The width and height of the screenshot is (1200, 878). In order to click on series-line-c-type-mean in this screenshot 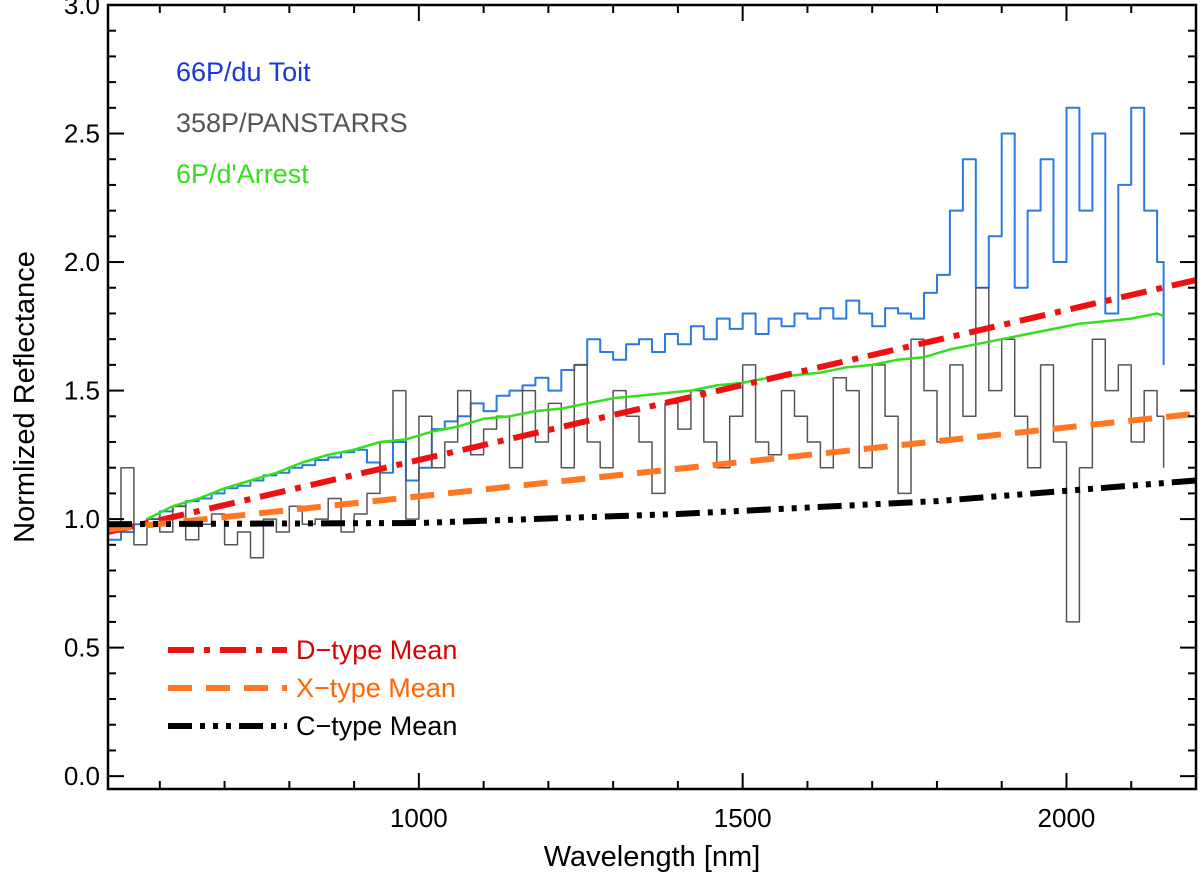, I will do `click(652, 502)`.